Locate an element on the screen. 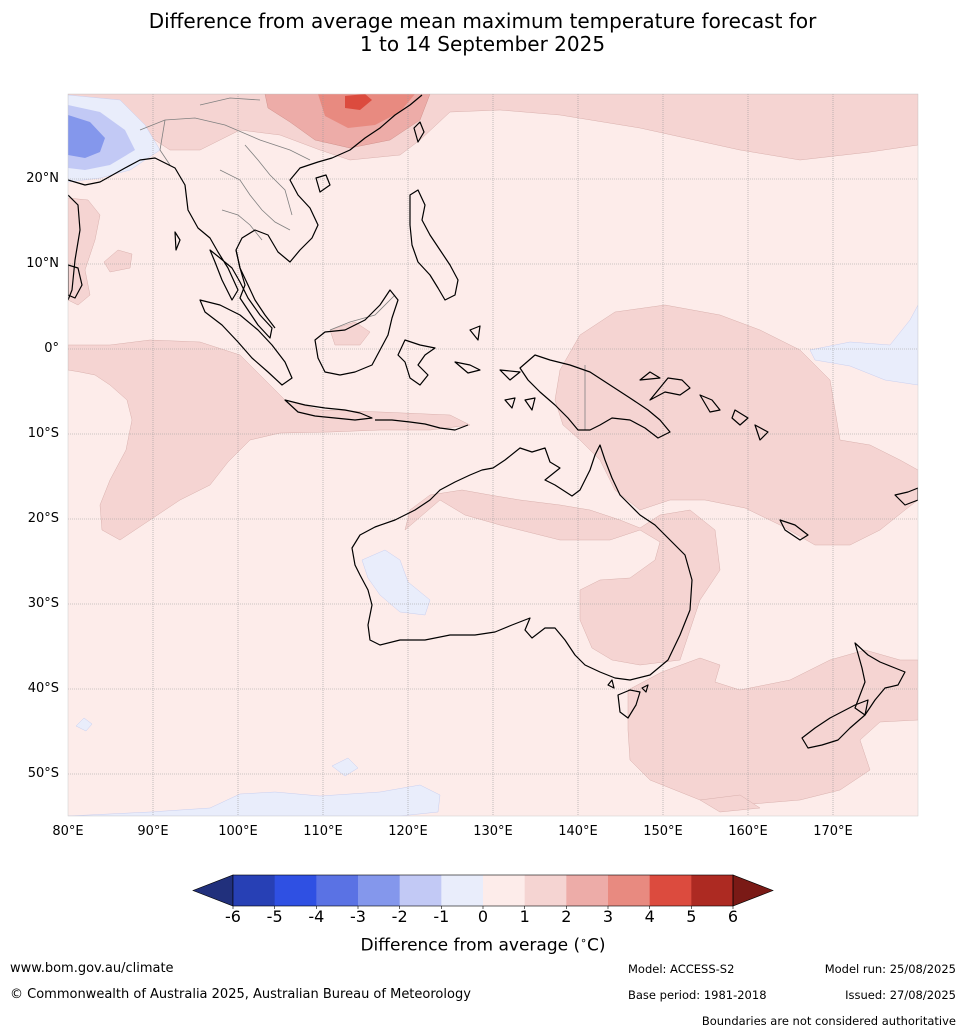 This screenshot has width=965, height=1035. lon-label-150e: 150°E is located at coordinates (663, 831).